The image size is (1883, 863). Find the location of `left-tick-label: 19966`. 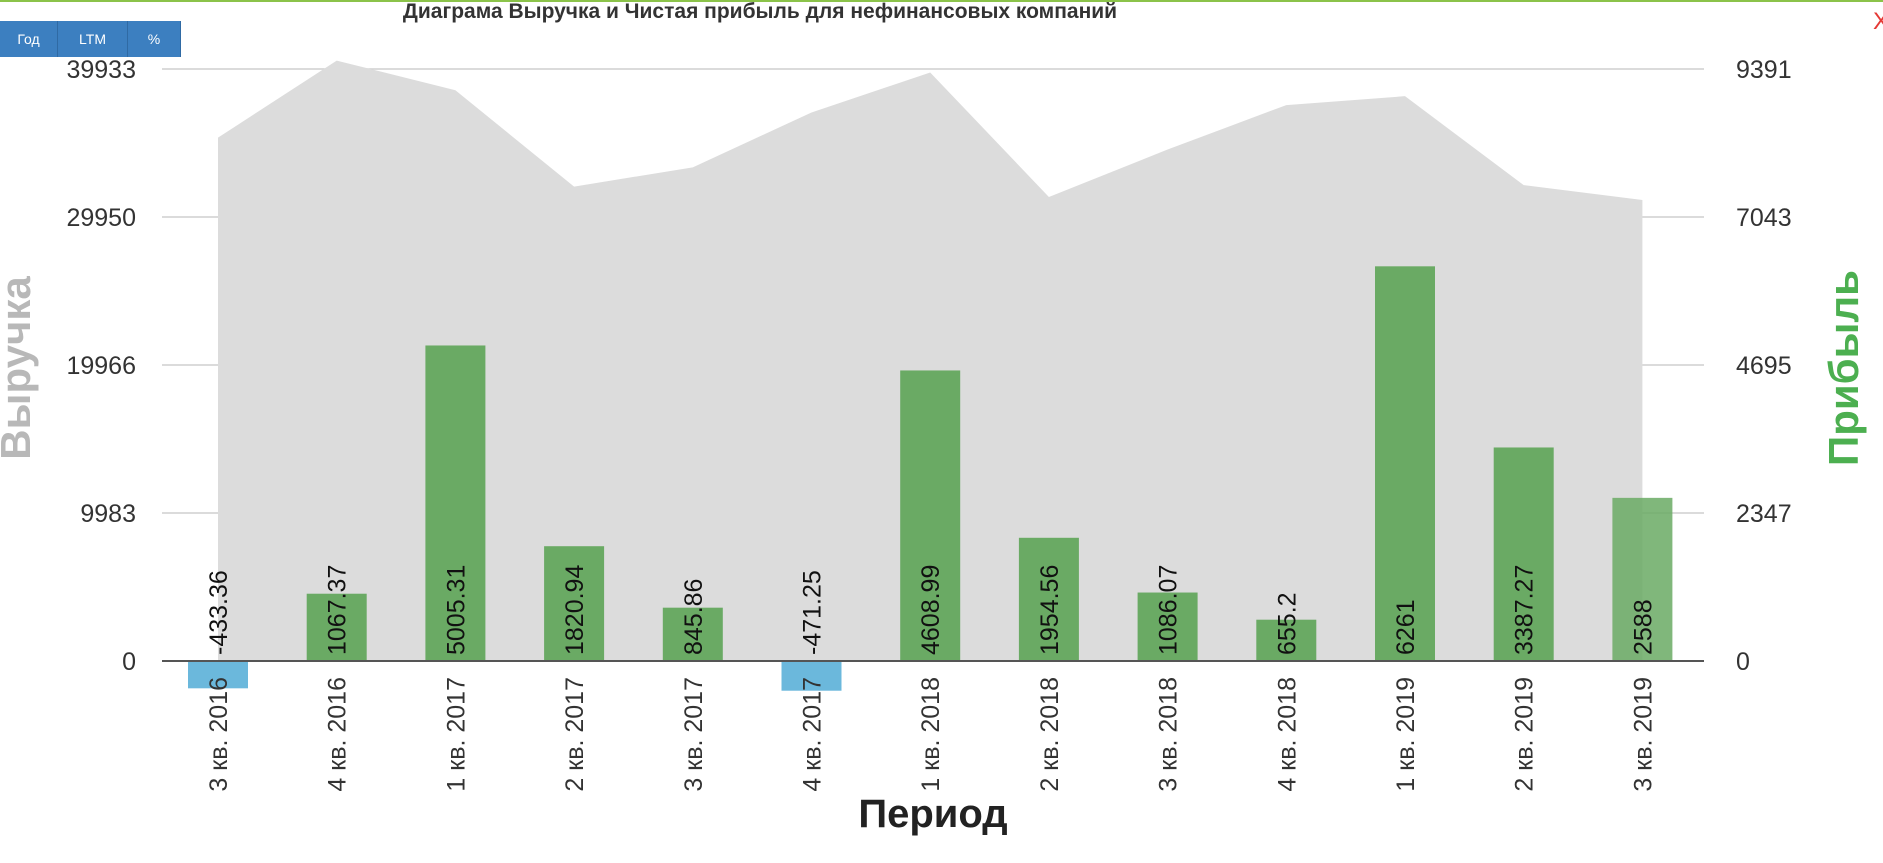

left-tick-label: 19966 is located at coordinates (101, 366).